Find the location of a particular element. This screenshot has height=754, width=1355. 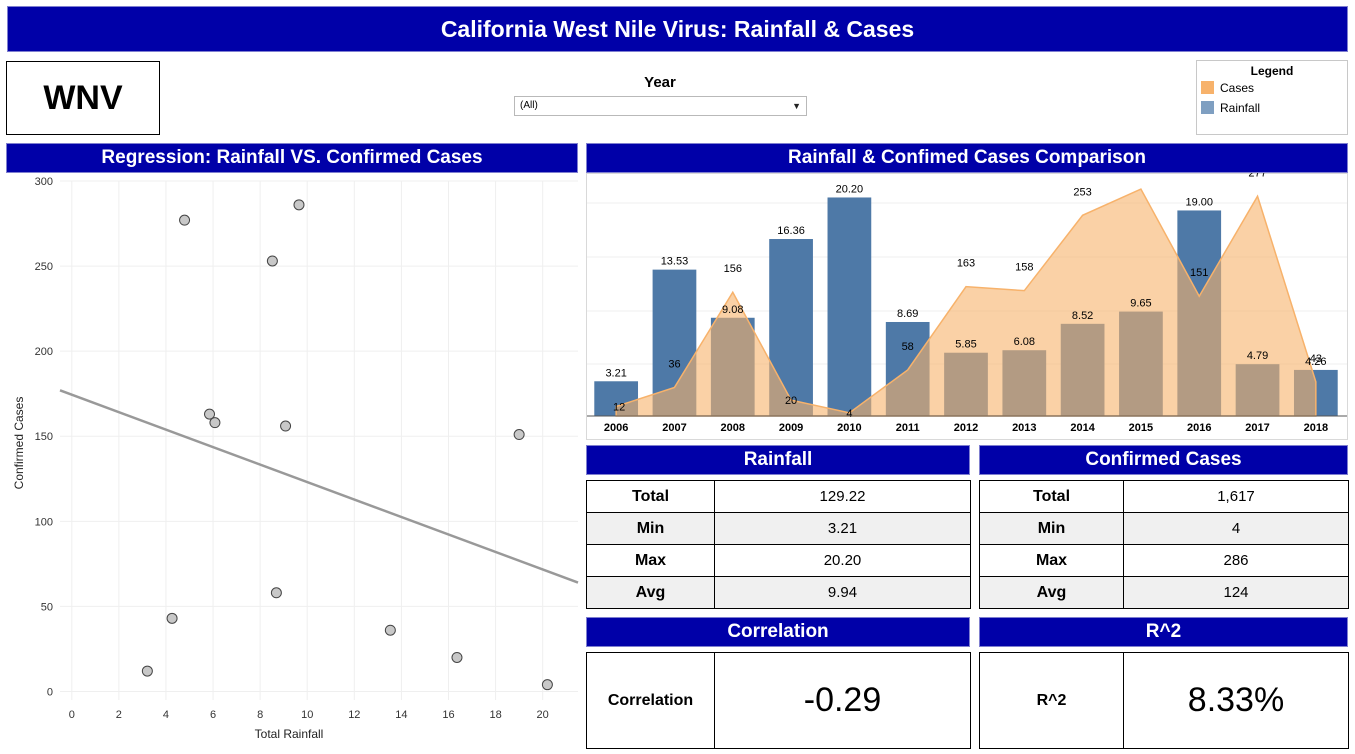

table-row: Min 3.21 is located at coordinates (778, 528).